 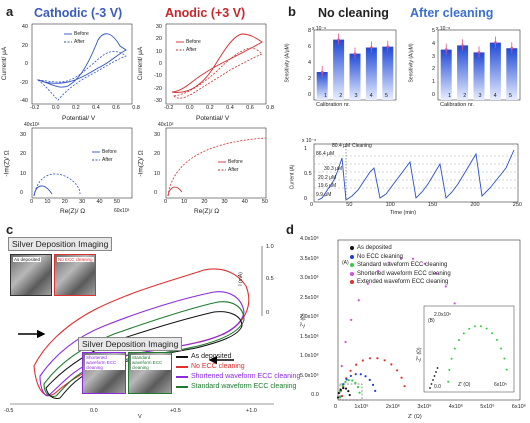 I want to click on left-calib-xlabel: Calibration nr., so click(x=333, y=105).